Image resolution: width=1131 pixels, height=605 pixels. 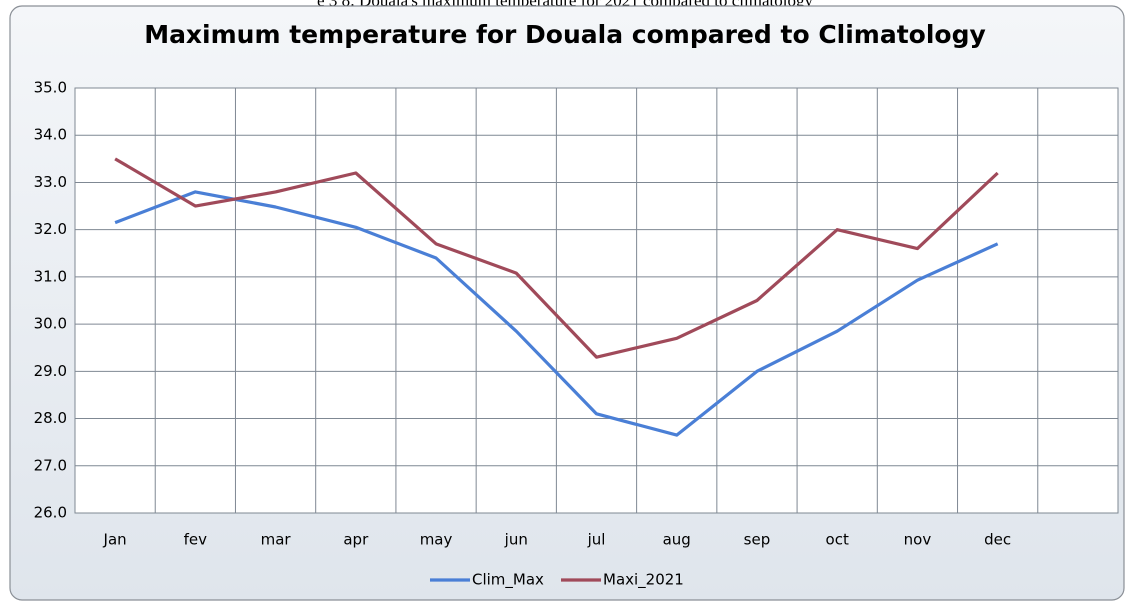 What do you see at coordinates (50, 182) in the screenshot?
I see `y-tick-label: 33.0` at bounding box center [50, 182].